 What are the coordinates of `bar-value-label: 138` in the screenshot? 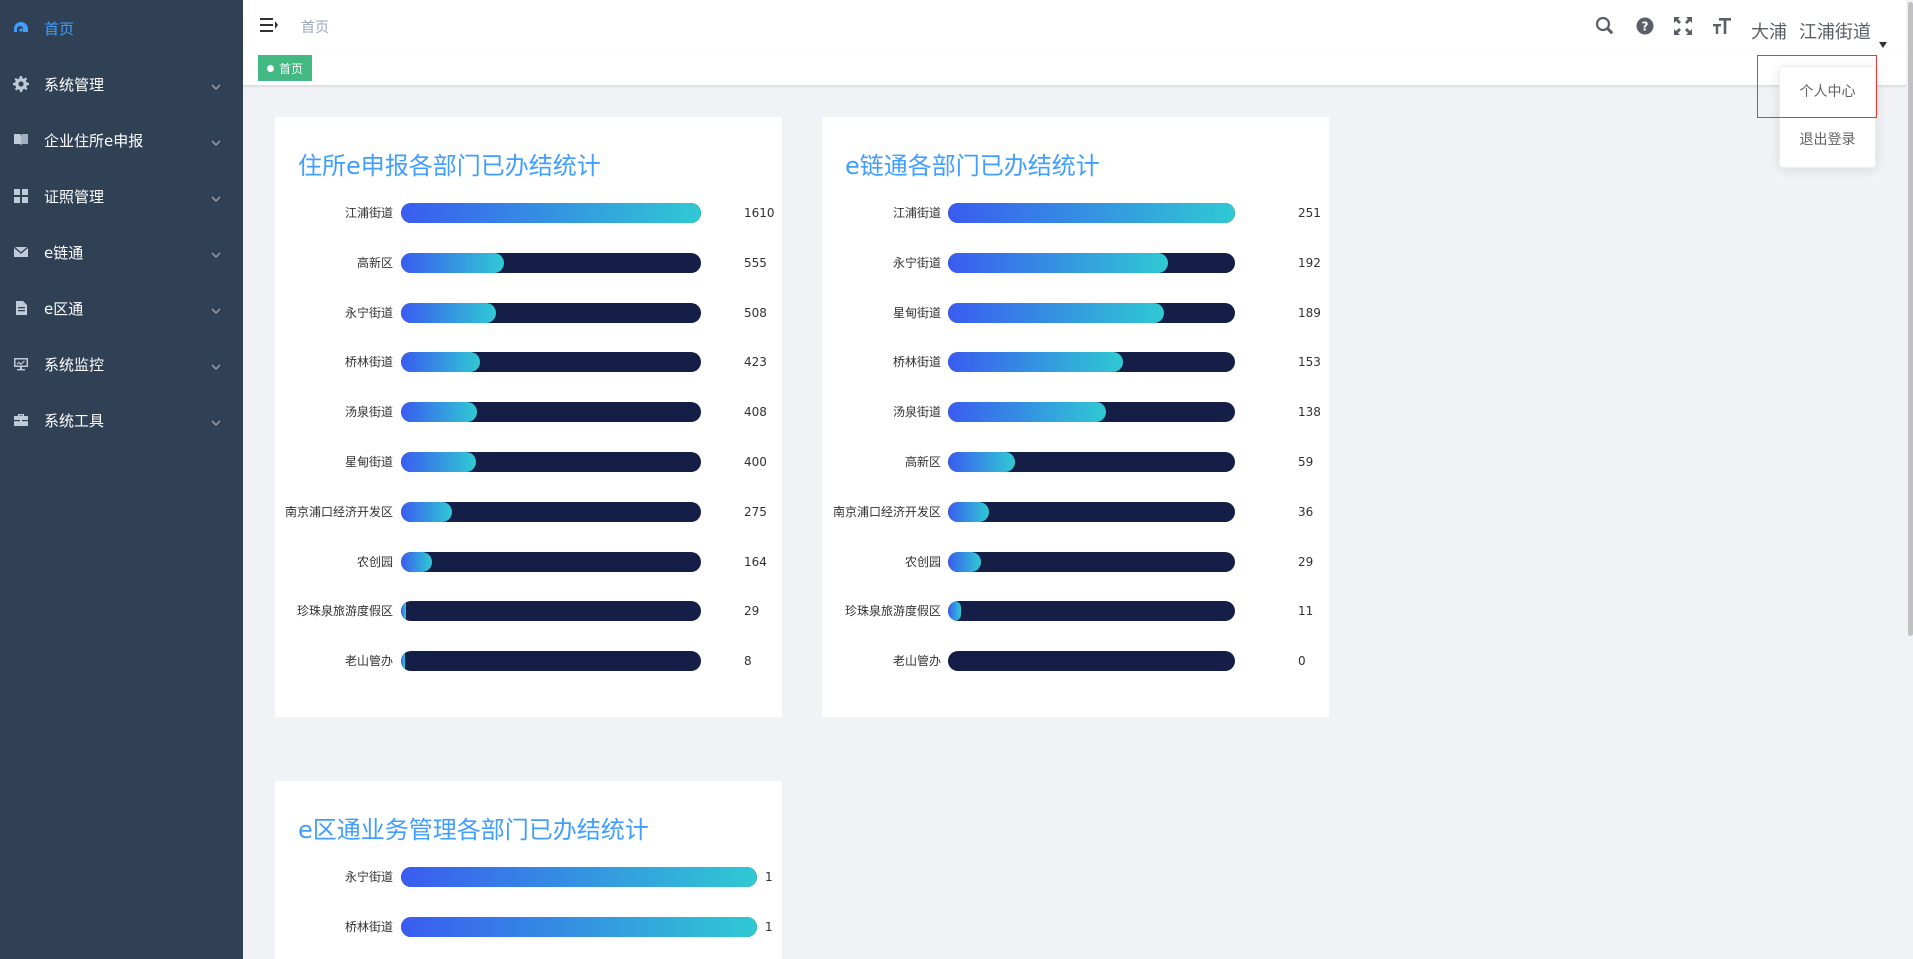 It's located at (1309, 412).